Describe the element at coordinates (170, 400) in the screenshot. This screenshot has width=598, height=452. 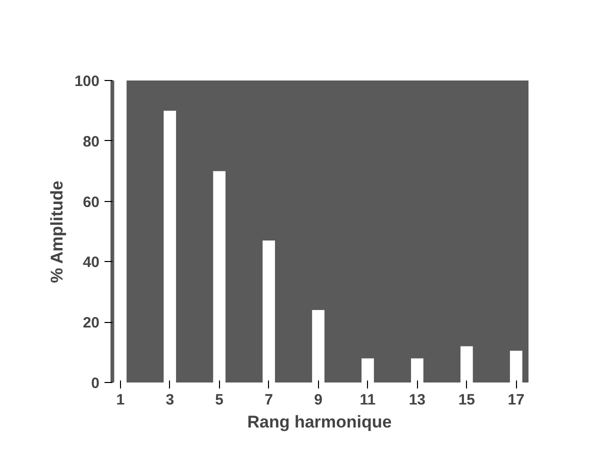
I see `x-tick-label: 3` at that location.